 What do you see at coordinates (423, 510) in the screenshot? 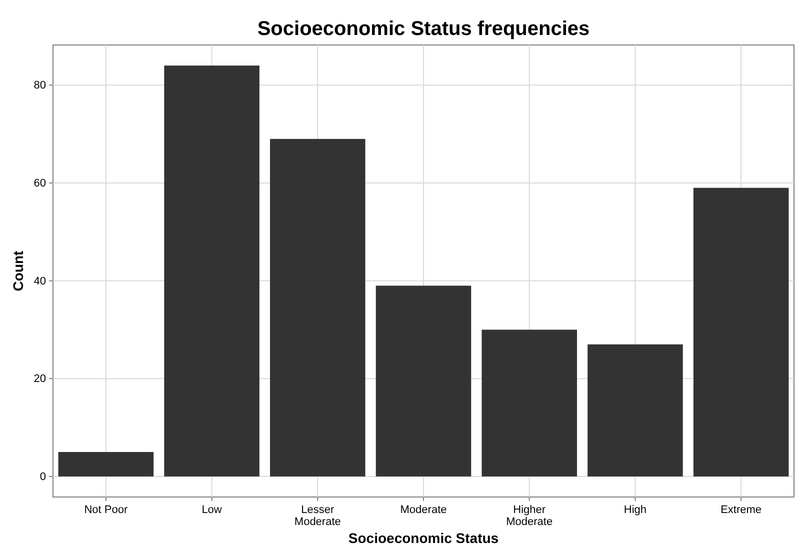
I see `x-tick-label: Moderate` at bounding box center [423, 510].